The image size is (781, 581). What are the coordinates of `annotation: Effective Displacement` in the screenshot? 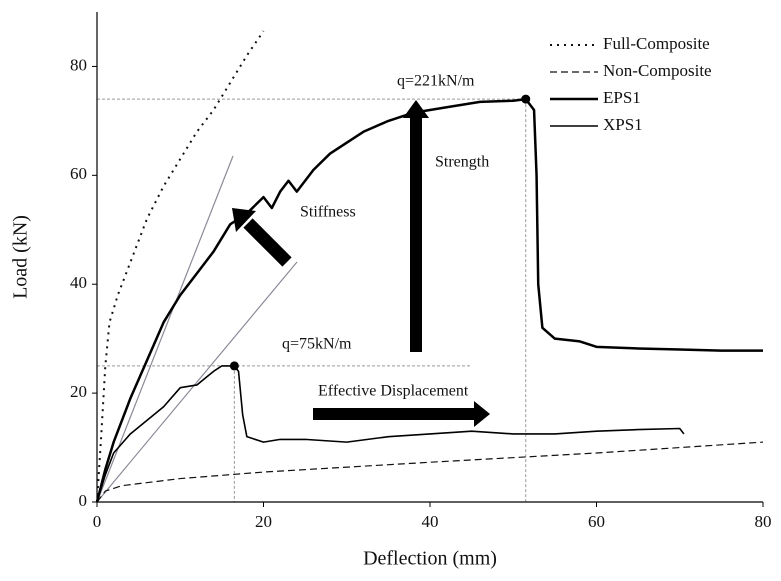 It's located at (393, 391).